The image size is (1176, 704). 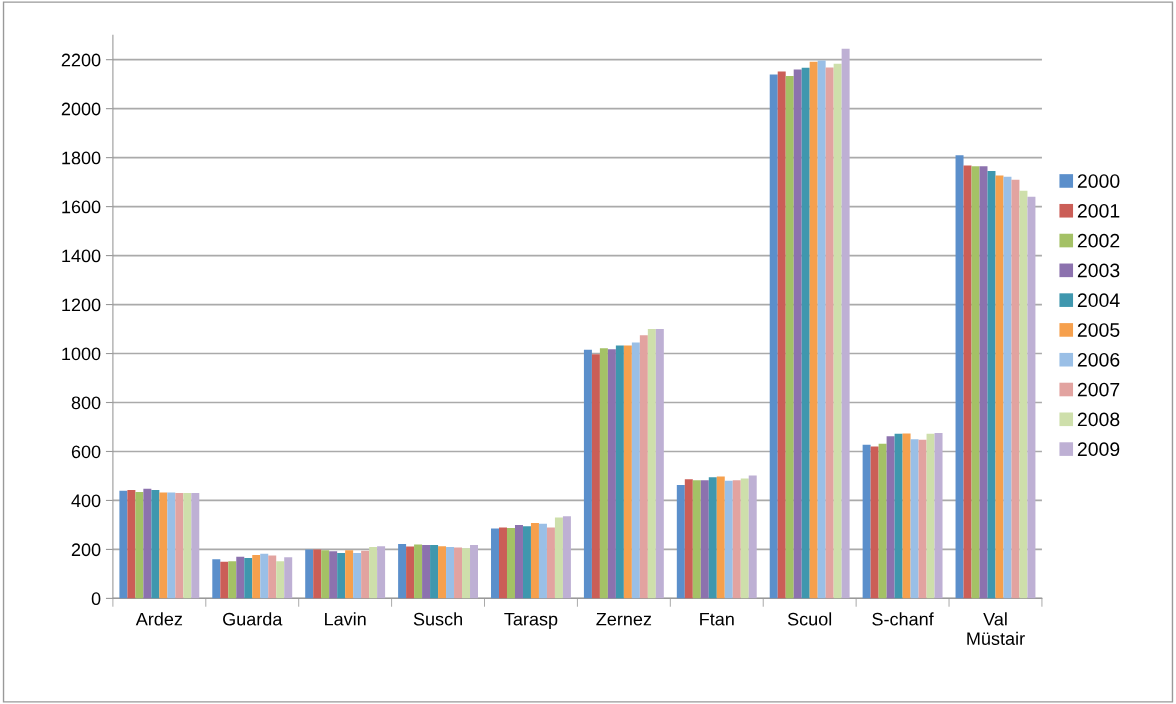 What do you see at coordinates (1098, 181) in the screenshot?
I see `legend-label: 2000` at bounding box center [1098, 181].